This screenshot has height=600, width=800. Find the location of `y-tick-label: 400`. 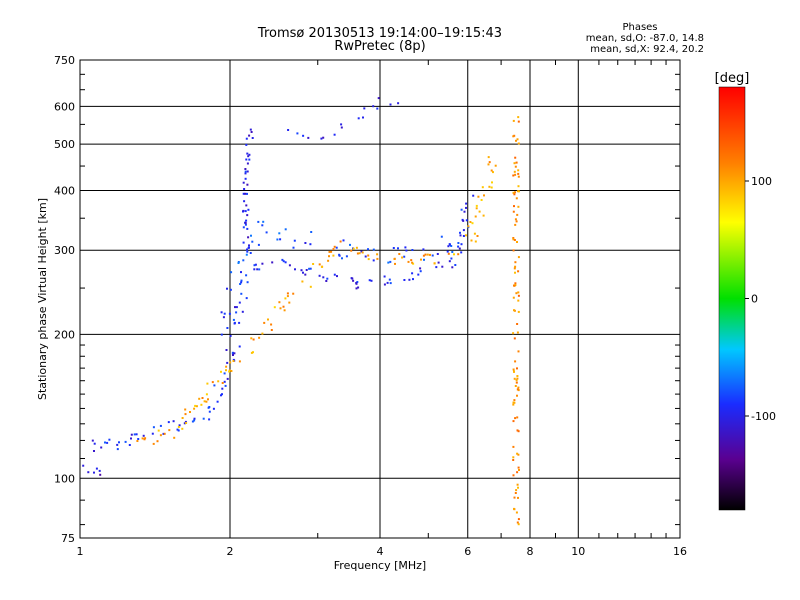

y-tick-label: 400 is located at coordinates (64, 190).